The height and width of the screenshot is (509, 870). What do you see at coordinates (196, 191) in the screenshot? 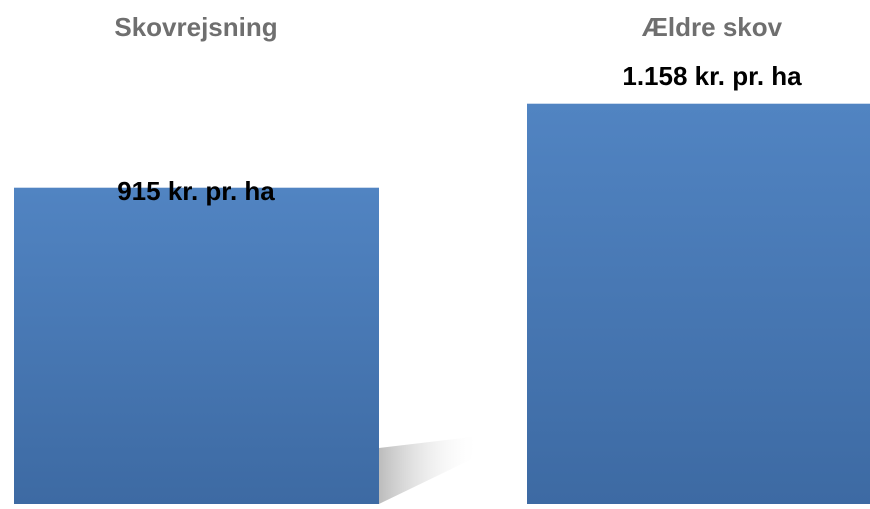
I see `data-label-skovrejsning: 915 kr. pr. ha` at bounding box center [196, 191].